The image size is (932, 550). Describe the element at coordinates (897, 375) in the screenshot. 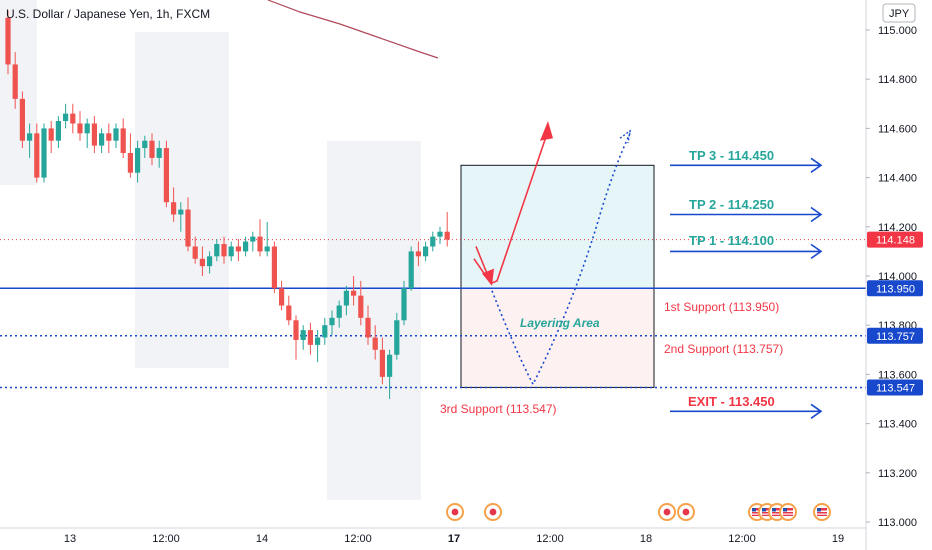

I see `y-tick-label: 113.600` at that location.